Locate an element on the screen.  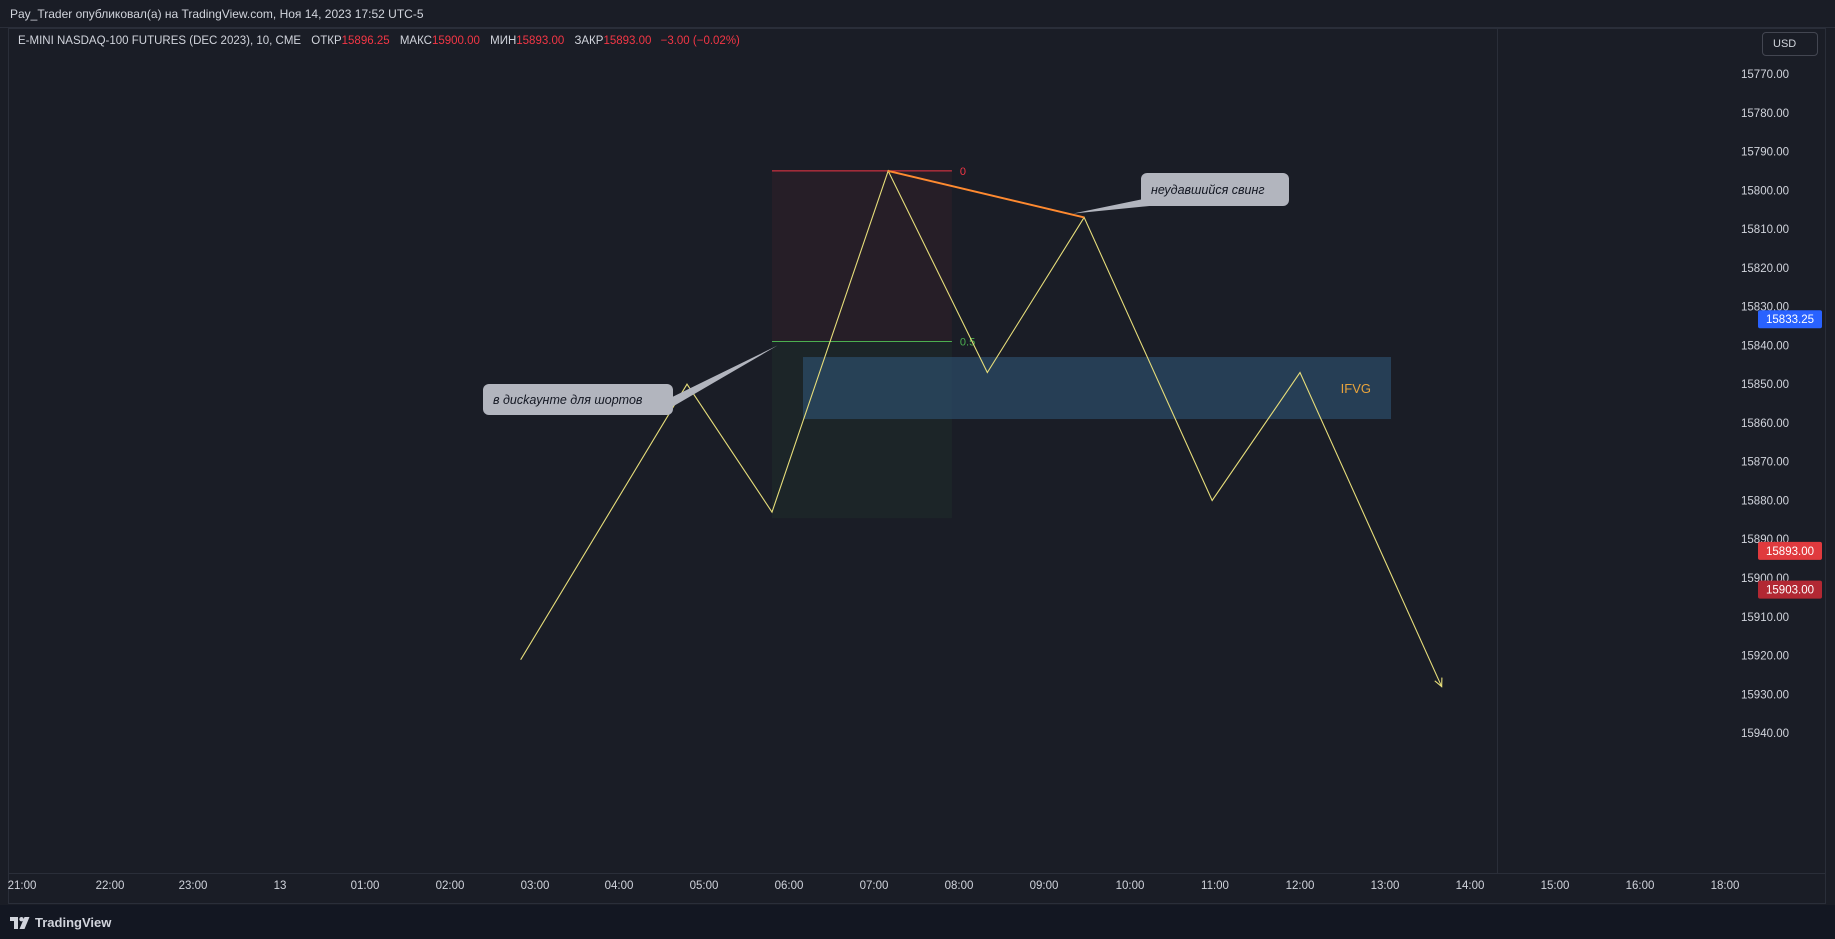
fib-level-0-label: 0 is located at coordinates (963, 172).